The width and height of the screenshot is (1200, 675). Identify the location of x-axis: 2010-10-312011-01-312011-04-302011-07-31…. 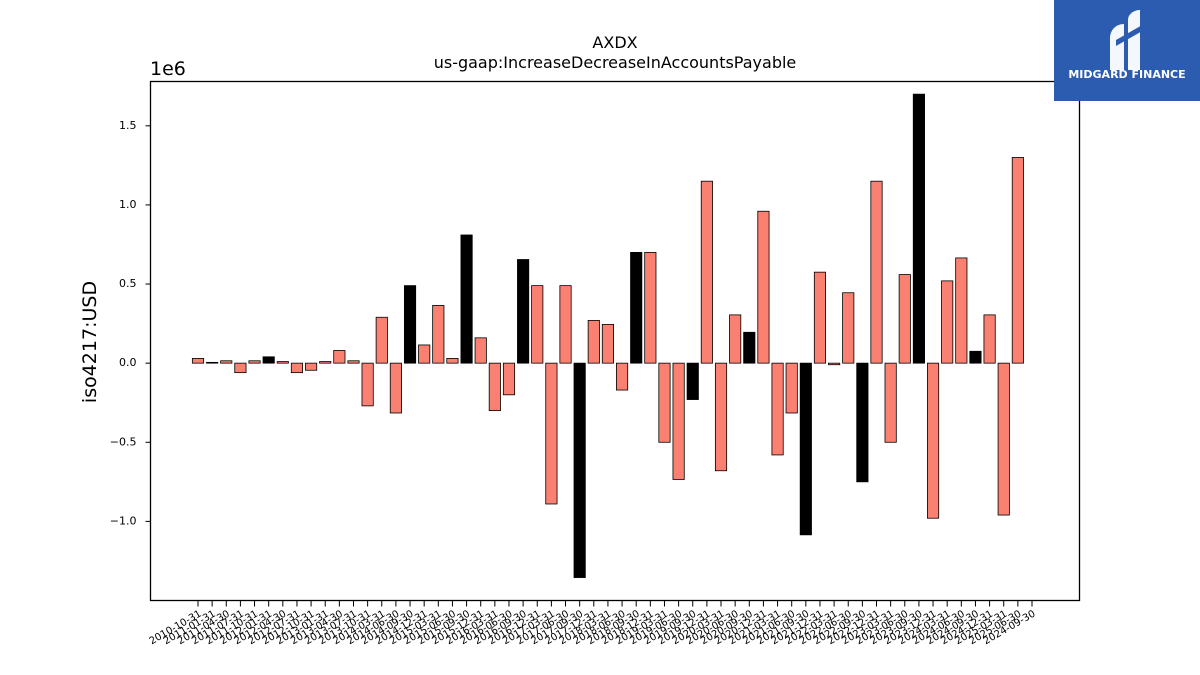
(593, 623).